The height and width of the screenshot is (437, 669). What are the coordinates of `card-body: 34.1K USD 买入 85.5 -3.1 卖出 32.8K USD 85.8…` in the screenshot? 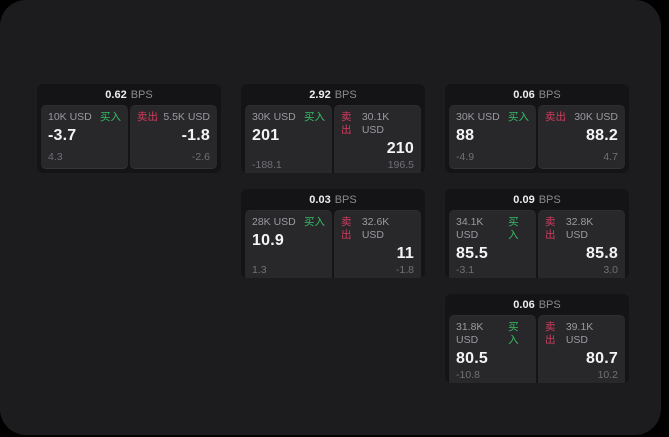 It's located at (537, 244).